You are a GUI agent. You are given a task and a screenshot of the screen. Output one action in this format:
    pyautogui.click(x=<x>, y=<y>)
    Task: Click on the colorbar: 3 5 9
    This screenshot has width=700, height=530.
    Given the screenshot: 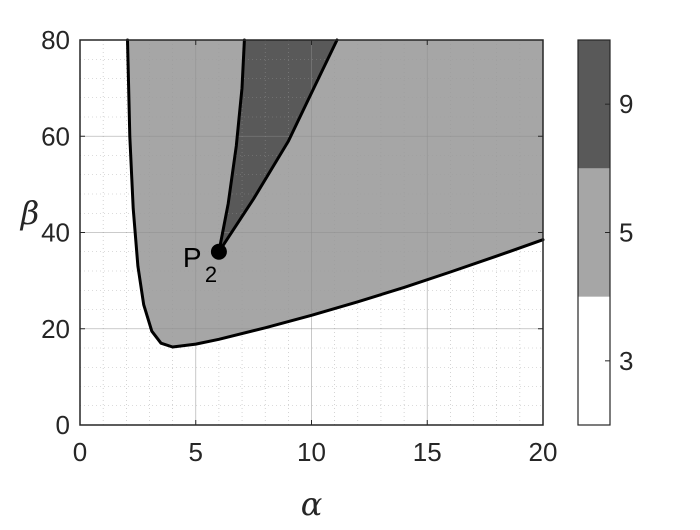 What is the action you would take?
    pyautogui.click(x=605, y=232)
    